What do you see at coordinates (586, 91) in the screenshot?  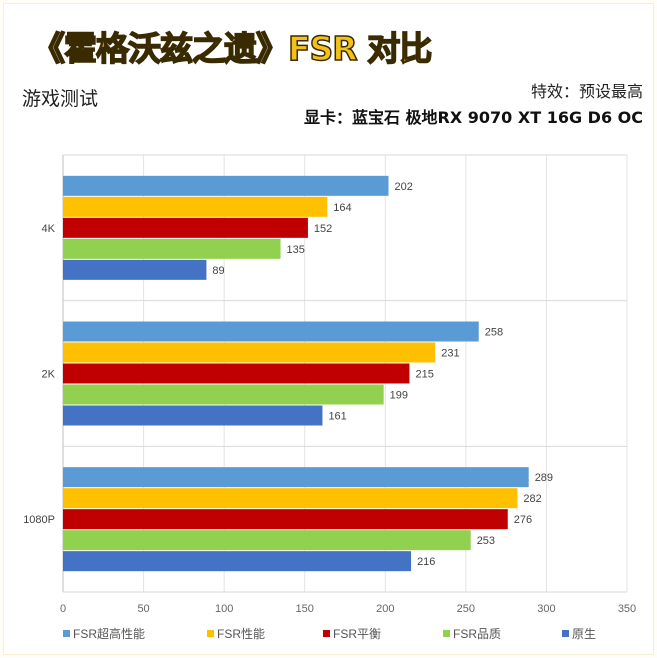 I see `settings-label: 特效：预设最高` at bounding box center [586, 91].